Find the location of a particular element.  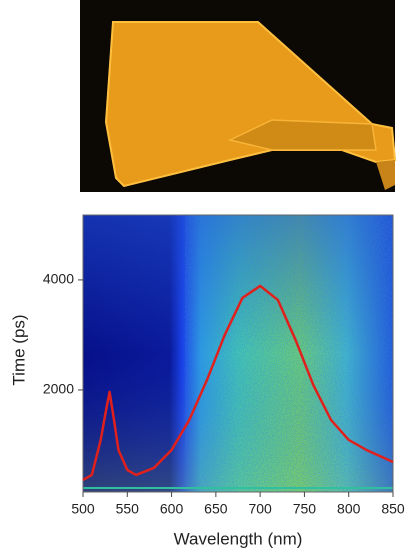

x-tick-label: 700 is located at coordinates (260, 509).